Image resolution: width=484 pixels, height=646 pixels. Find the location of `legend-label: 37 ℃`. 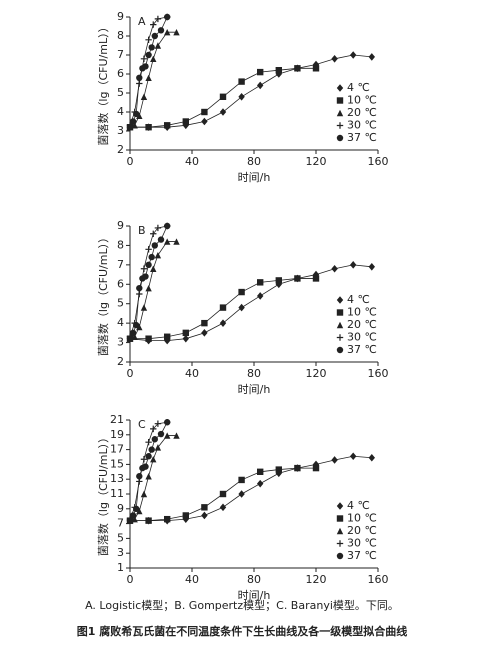

legend-label: 37 ℃ is located at coordinates (362, 137).